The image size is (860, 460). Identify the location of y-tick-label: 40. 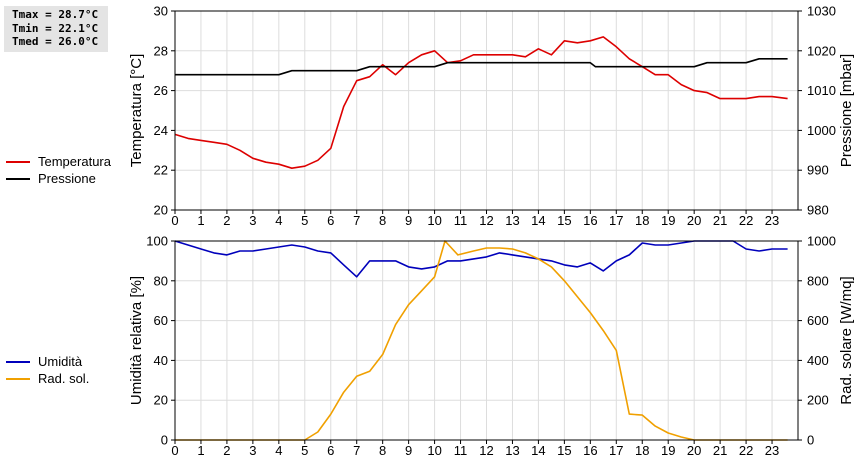
(161, 360).